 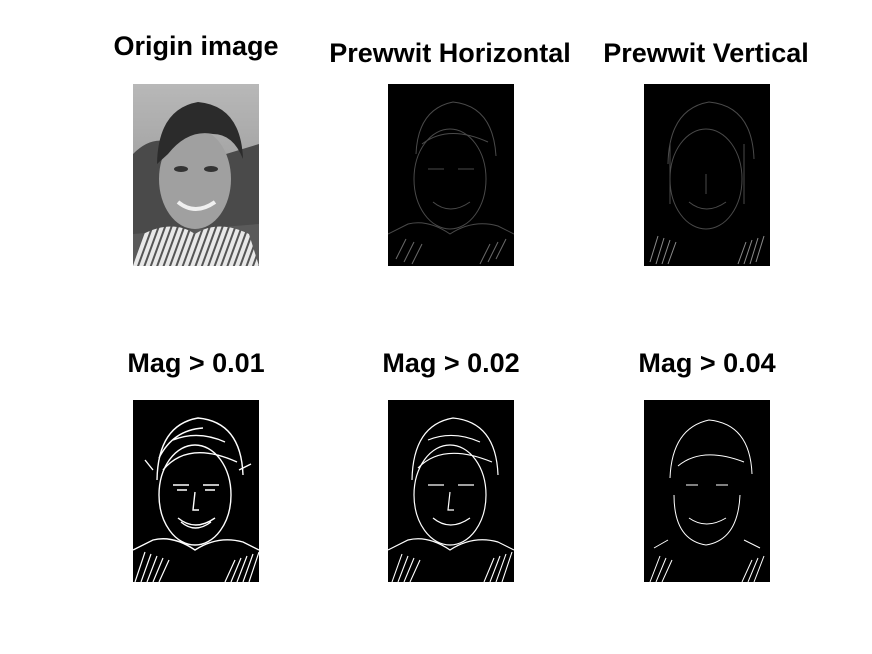 I want to click on prewitt-vertical-panel, so click(x=707, y=175).